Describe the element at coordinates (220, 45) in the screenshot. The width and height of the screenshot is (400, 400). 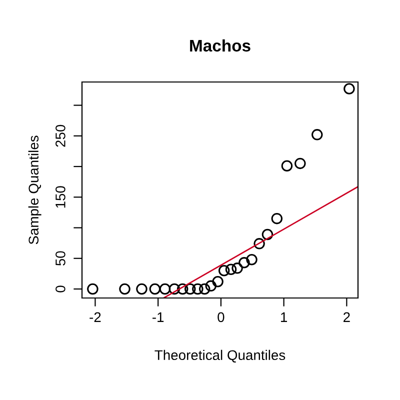
I see `chart-title: Machos` at that location.